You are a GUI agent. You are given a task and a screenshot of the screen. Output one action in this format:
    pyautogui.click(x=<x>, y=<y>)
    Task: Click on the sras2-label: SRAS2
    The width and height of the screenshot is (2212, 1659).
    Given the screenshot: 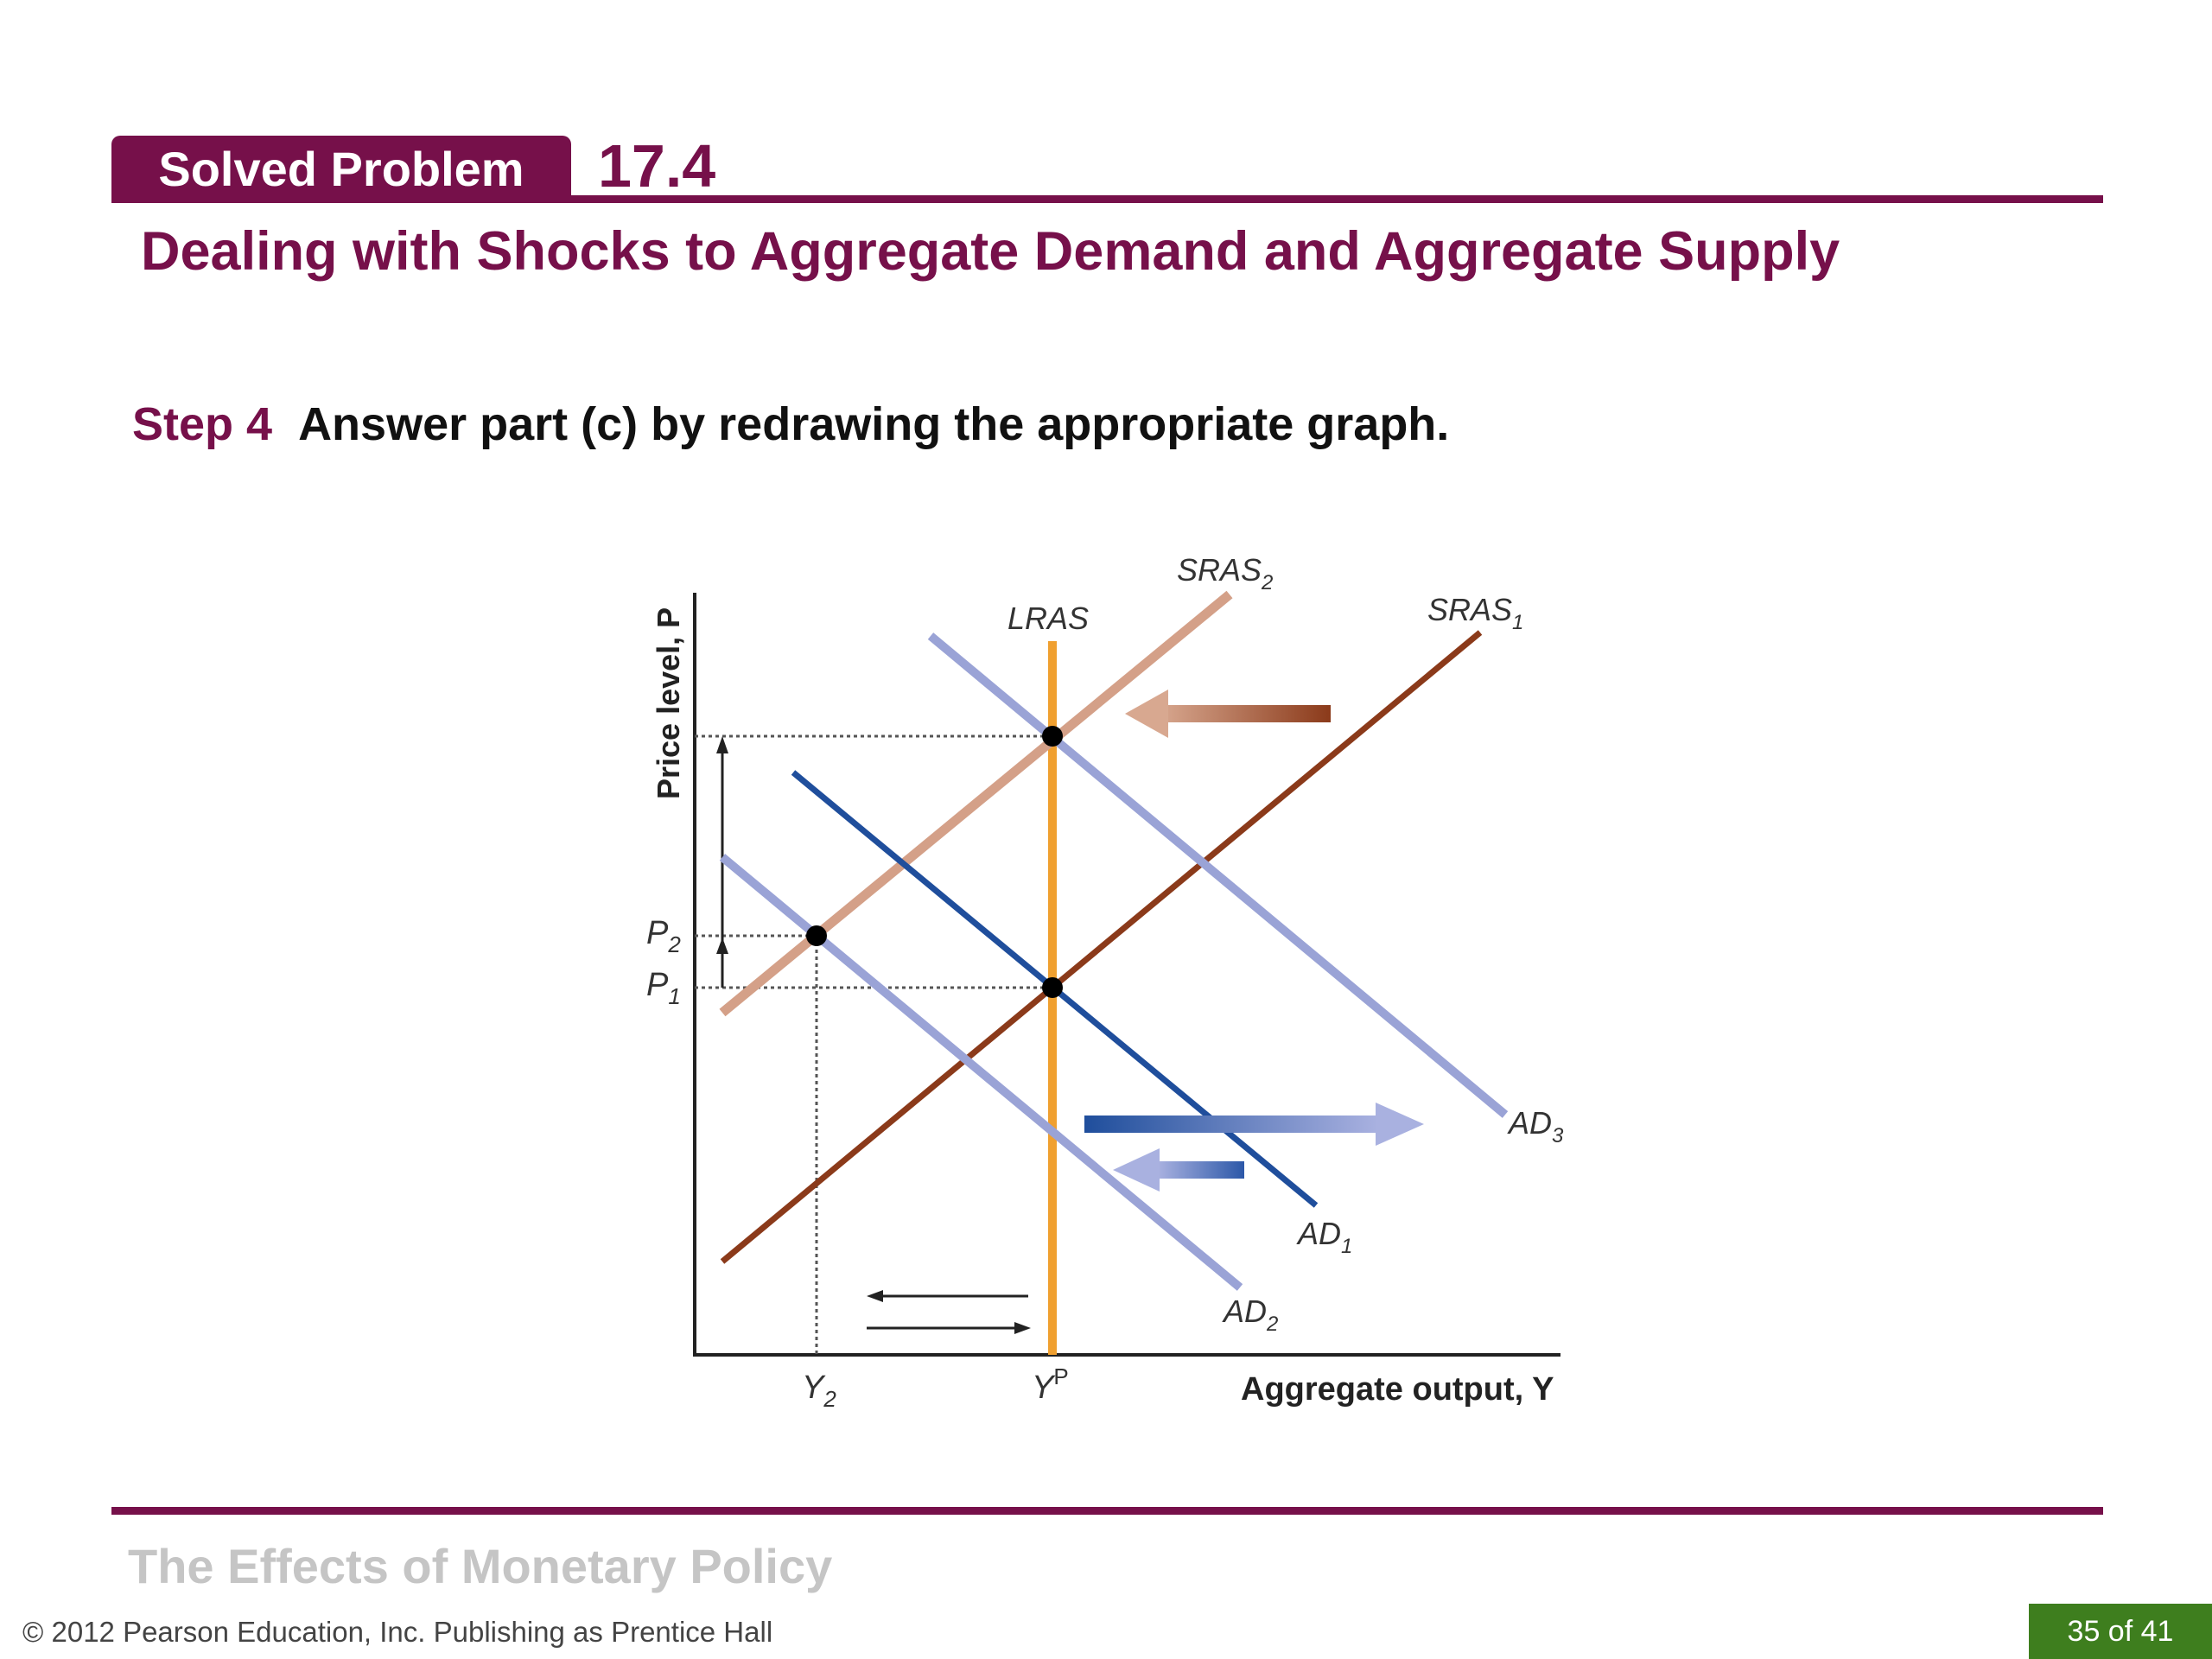 What is the action you would take?
    pyautogui.click(x=1225, y=573)
    